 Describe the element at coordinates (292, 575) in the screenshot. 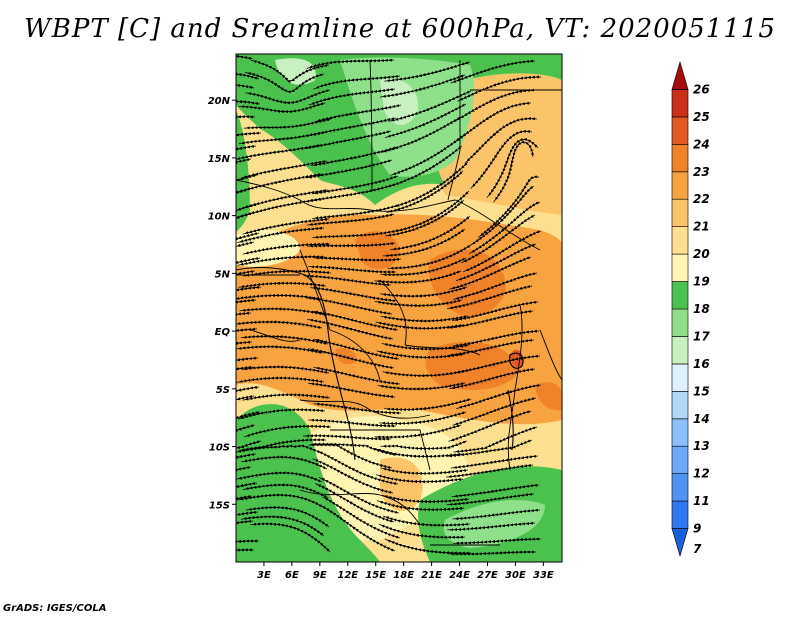

I see `x-tick-label: 6E` at that location.